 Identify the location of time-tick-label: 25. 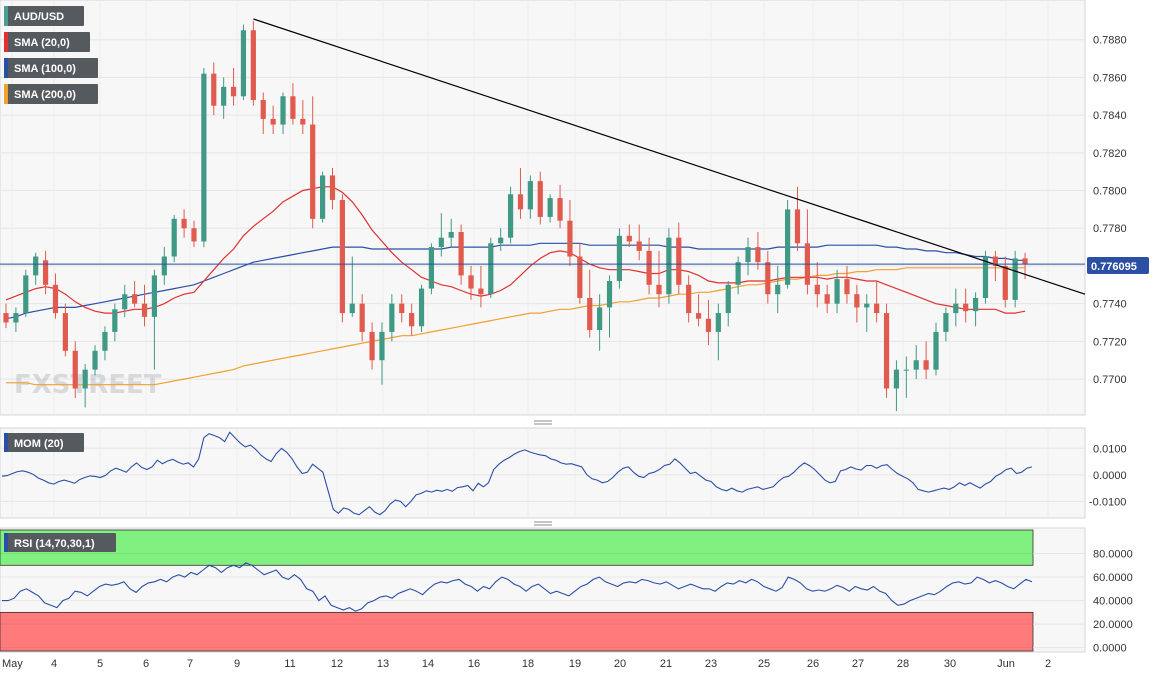
(764, 664).